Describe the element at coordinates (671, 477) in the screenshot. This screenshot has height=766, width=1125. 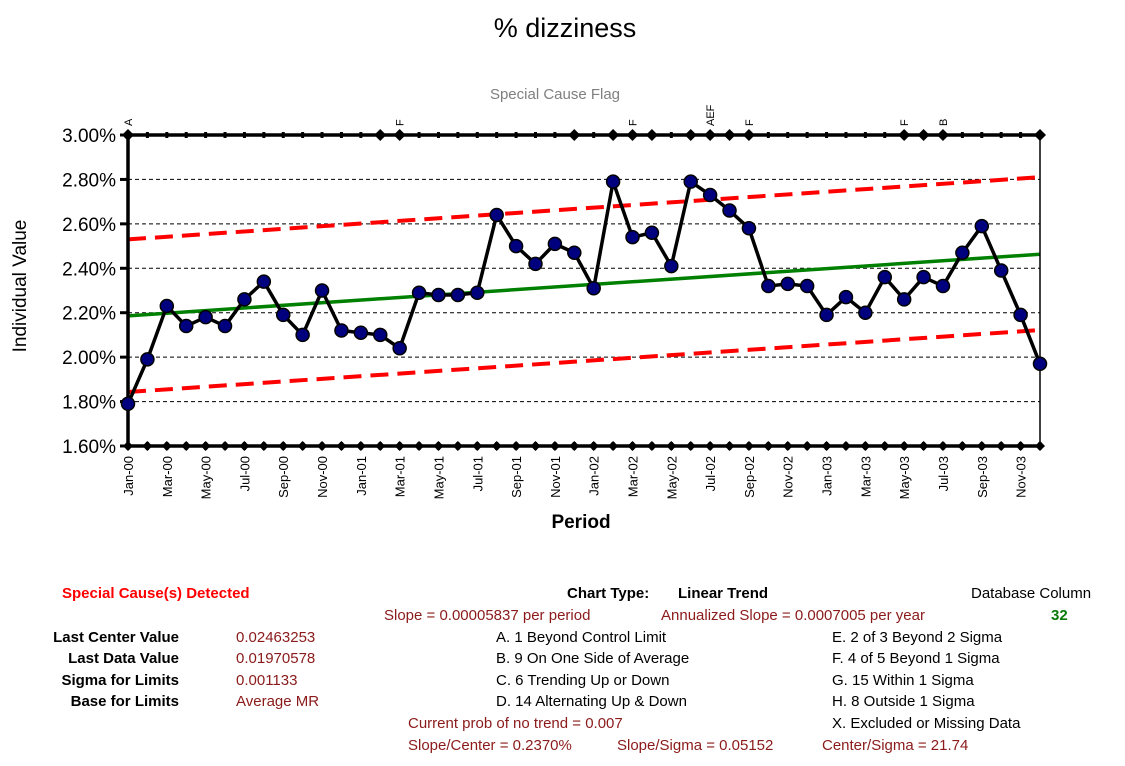
I see `x-tick-label: May-02` at that location.